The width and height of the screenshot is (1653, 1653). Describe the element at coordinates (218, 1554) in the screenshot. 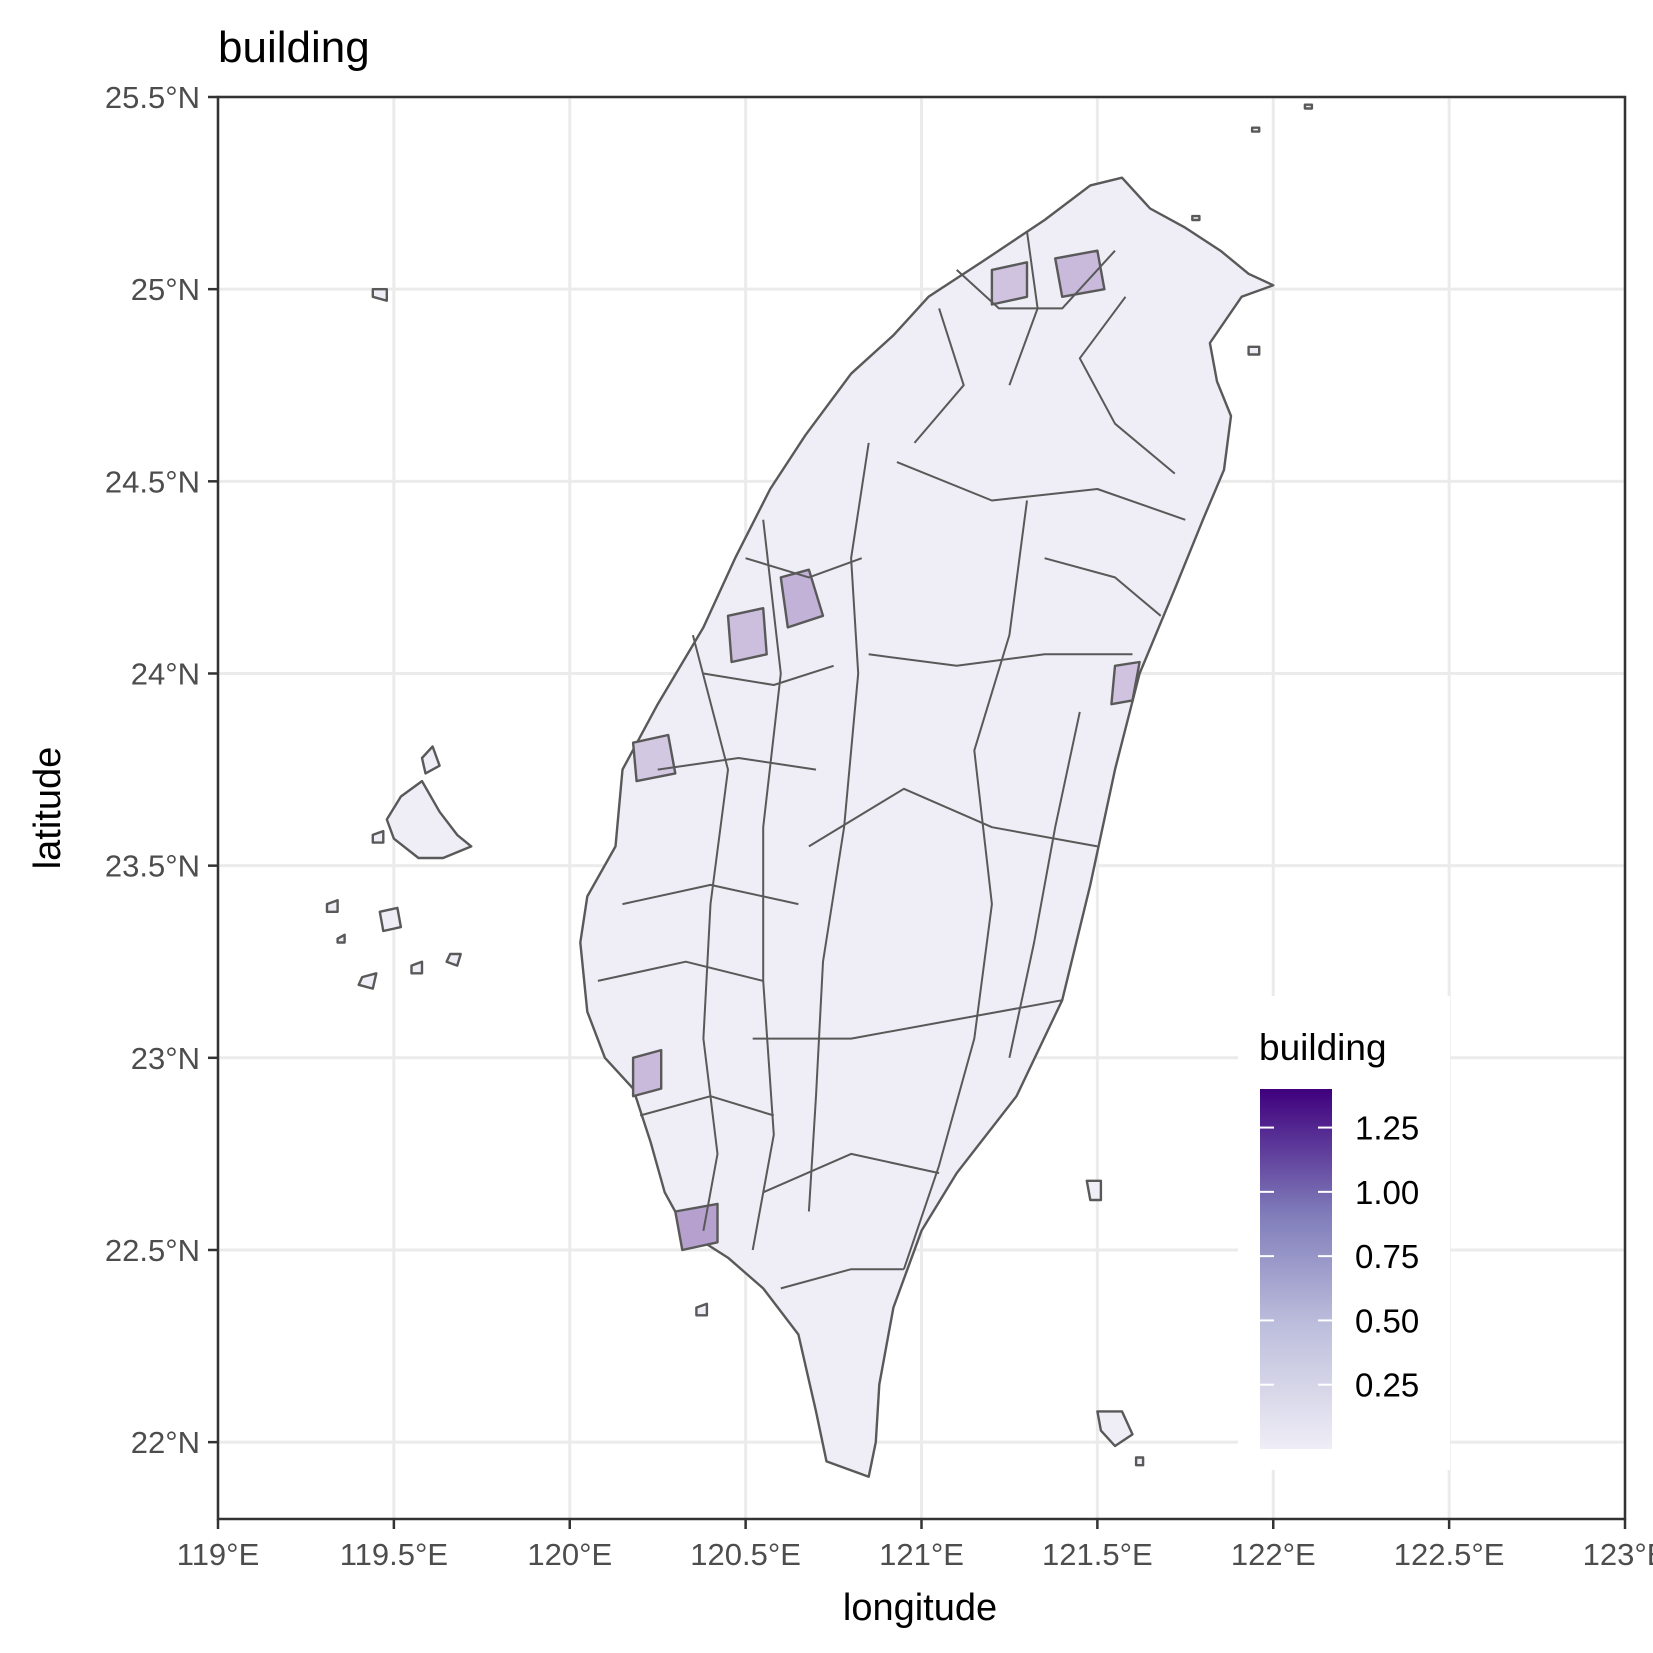

I see `x-tick-label: 119°E` at that location.